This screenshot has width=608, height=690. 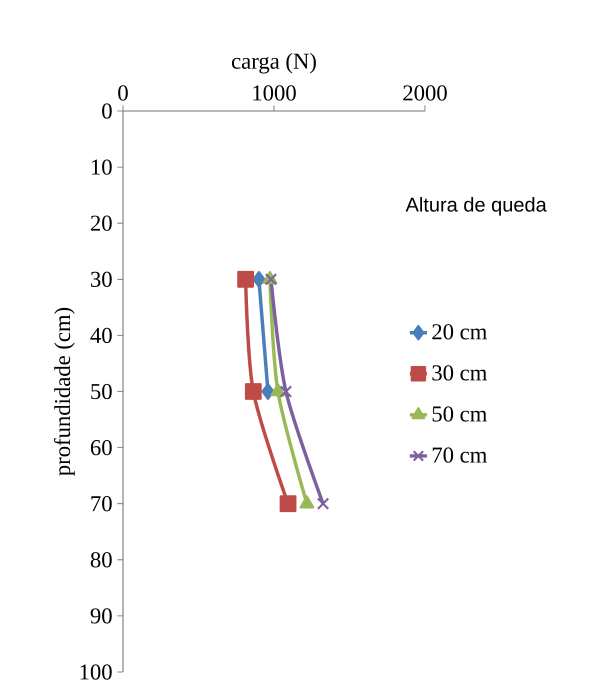 I want to click on legend-title: Altura de queda, so click(x=476, y=206).